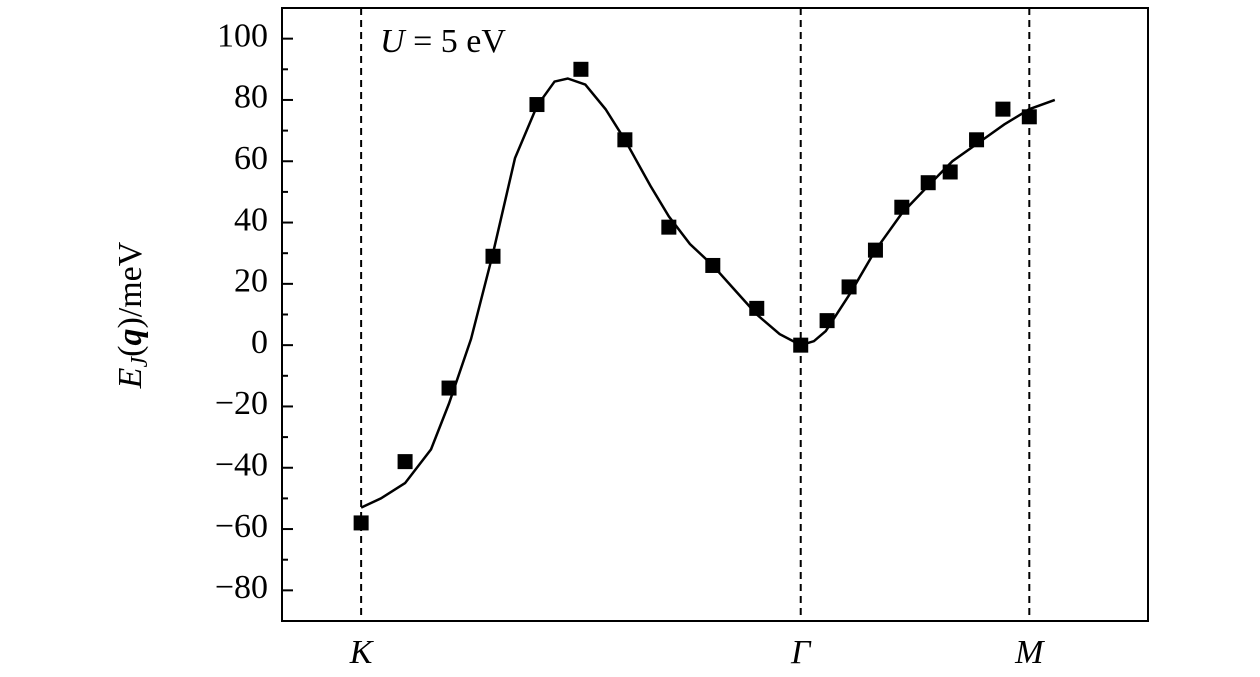  I want to click on annotation: U = 5 eV, so click(443, 41).